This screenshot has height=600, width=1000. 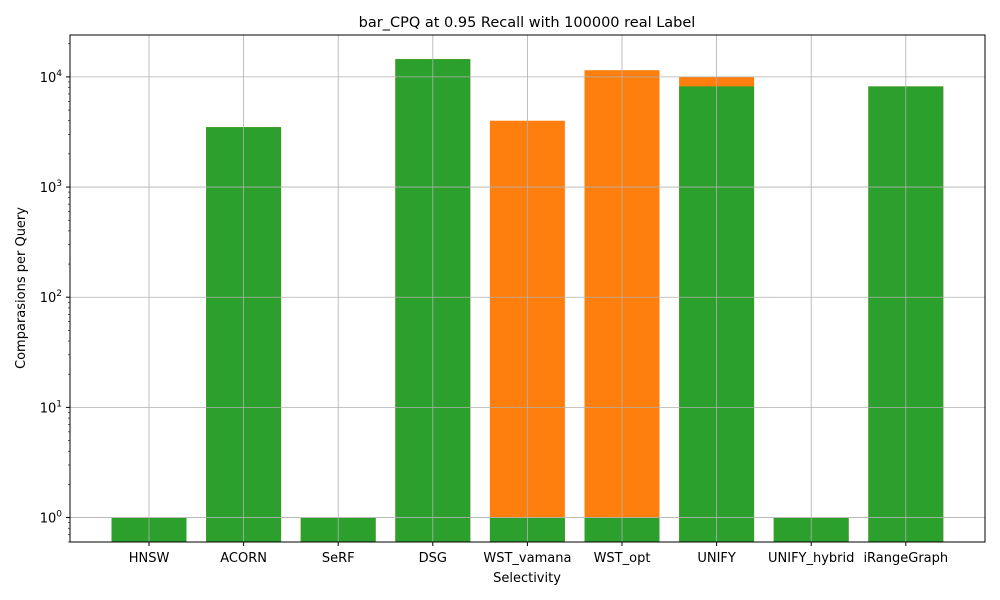 What do you see at coordinates (51, 187) in the screenshot?
I see `y-tick-label: 10³` at bounding box center [51, 187].